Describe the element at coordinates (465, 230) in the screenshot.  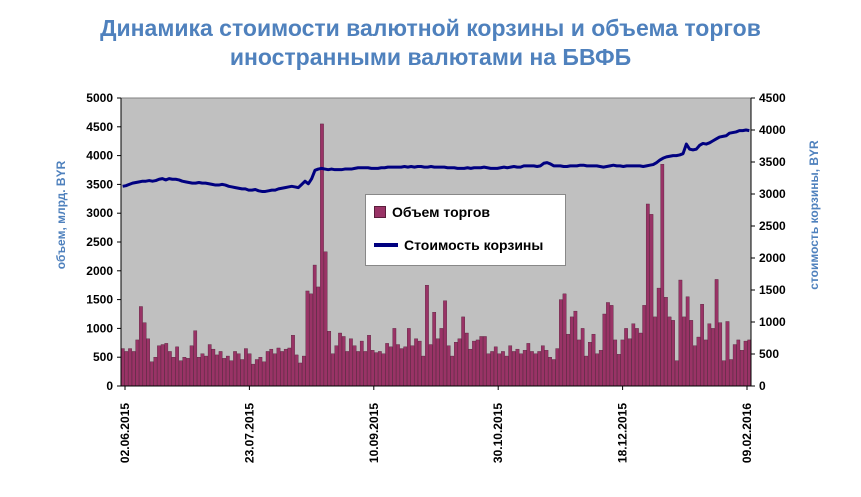
I see `legend: Объем торгов Стоимость корзины` at that location.